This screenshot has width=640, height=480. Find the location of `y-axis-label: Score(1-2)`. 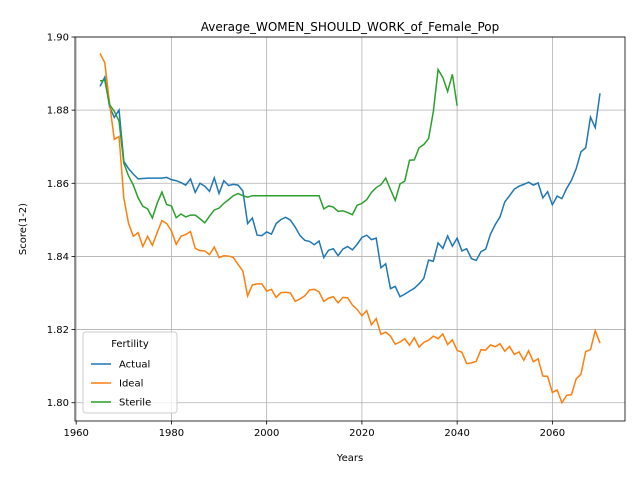

y-axis-label: Score(1-2) is located at coordinates (23, 229).